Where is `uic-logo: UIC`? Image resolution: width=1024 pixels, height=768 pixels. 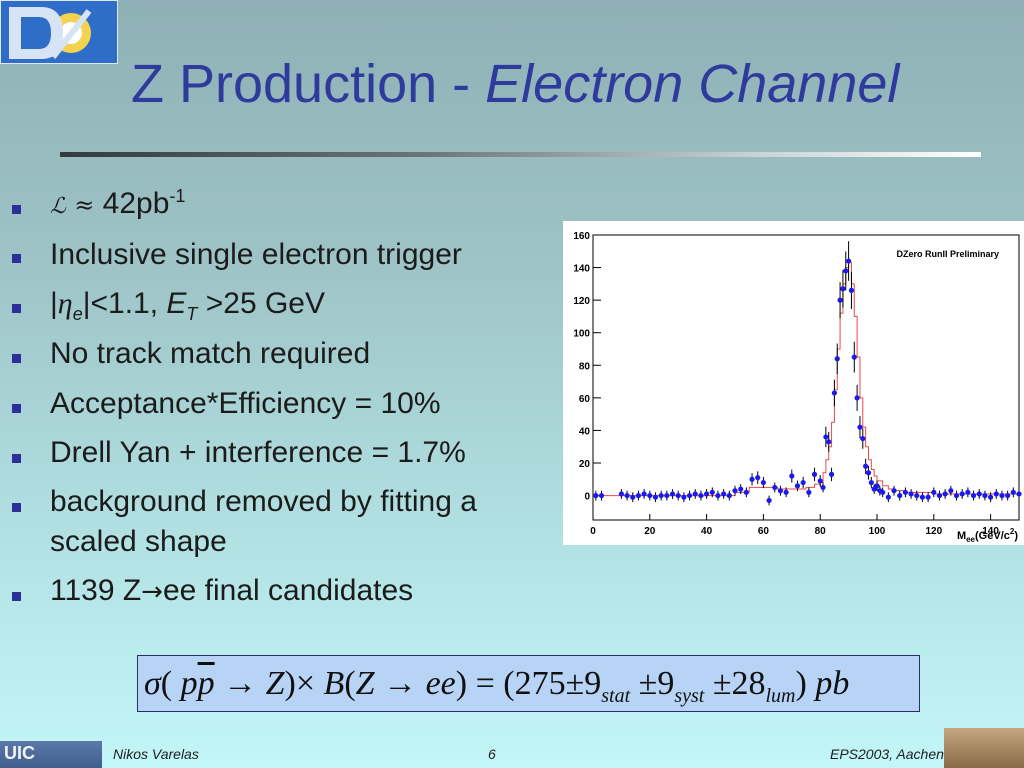
uic-logo: UIC is located at coordinates (51, 754).